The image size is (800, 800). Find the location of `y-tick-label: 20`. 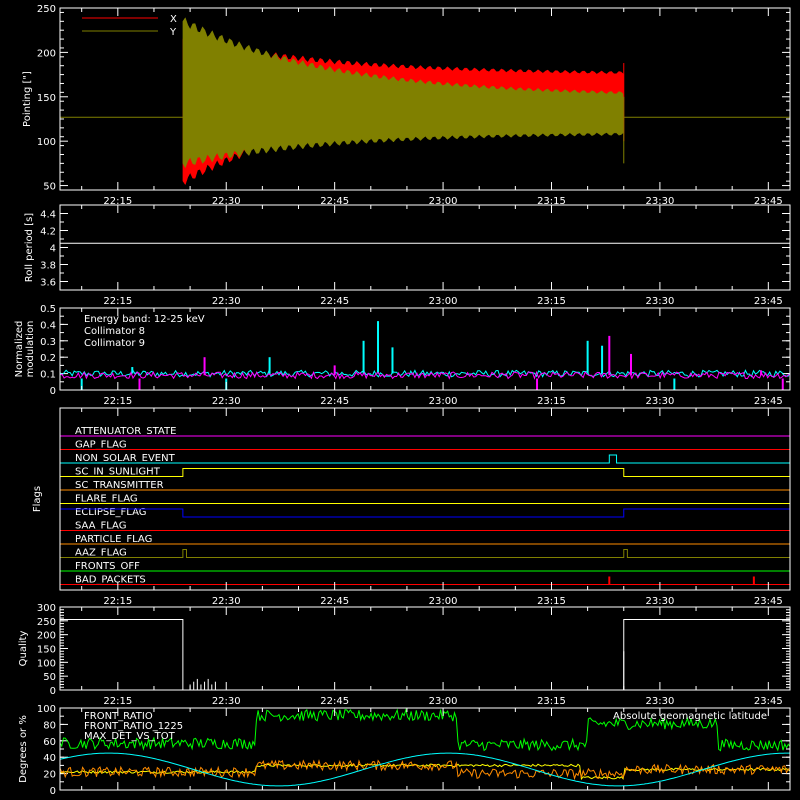

y-tick-label: 20 is located at coordinates (49, 775).